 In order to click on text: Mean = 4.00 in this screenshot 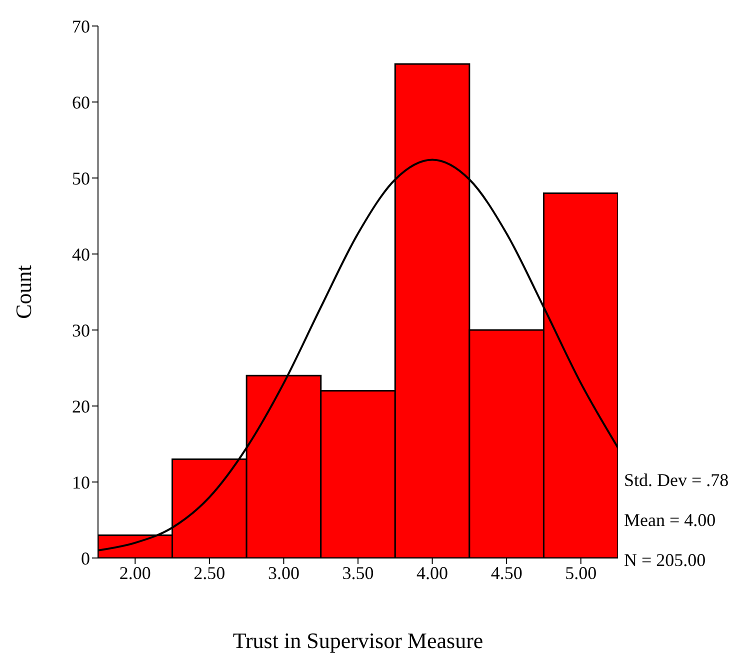, I will do `click(670, 520)`.